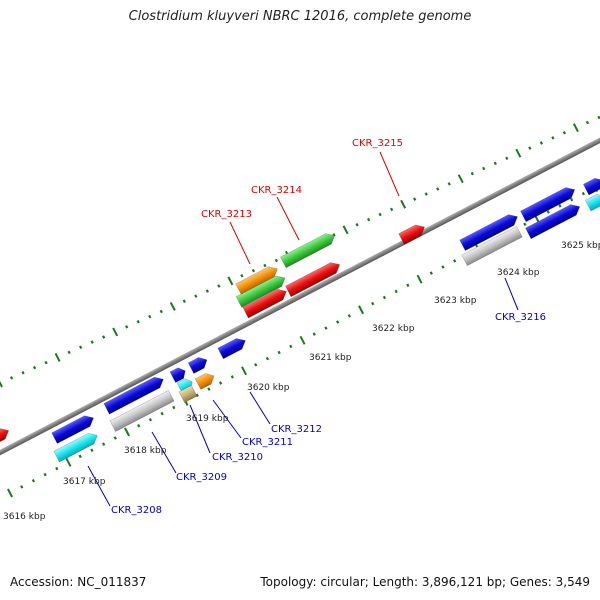 Image resolution: width=600 pixels, height=600 pixels. Describe the element at coordinates (520, 317) in the screenshot. I see `gene-label-ckr-3216: CKR_3216` at that location.